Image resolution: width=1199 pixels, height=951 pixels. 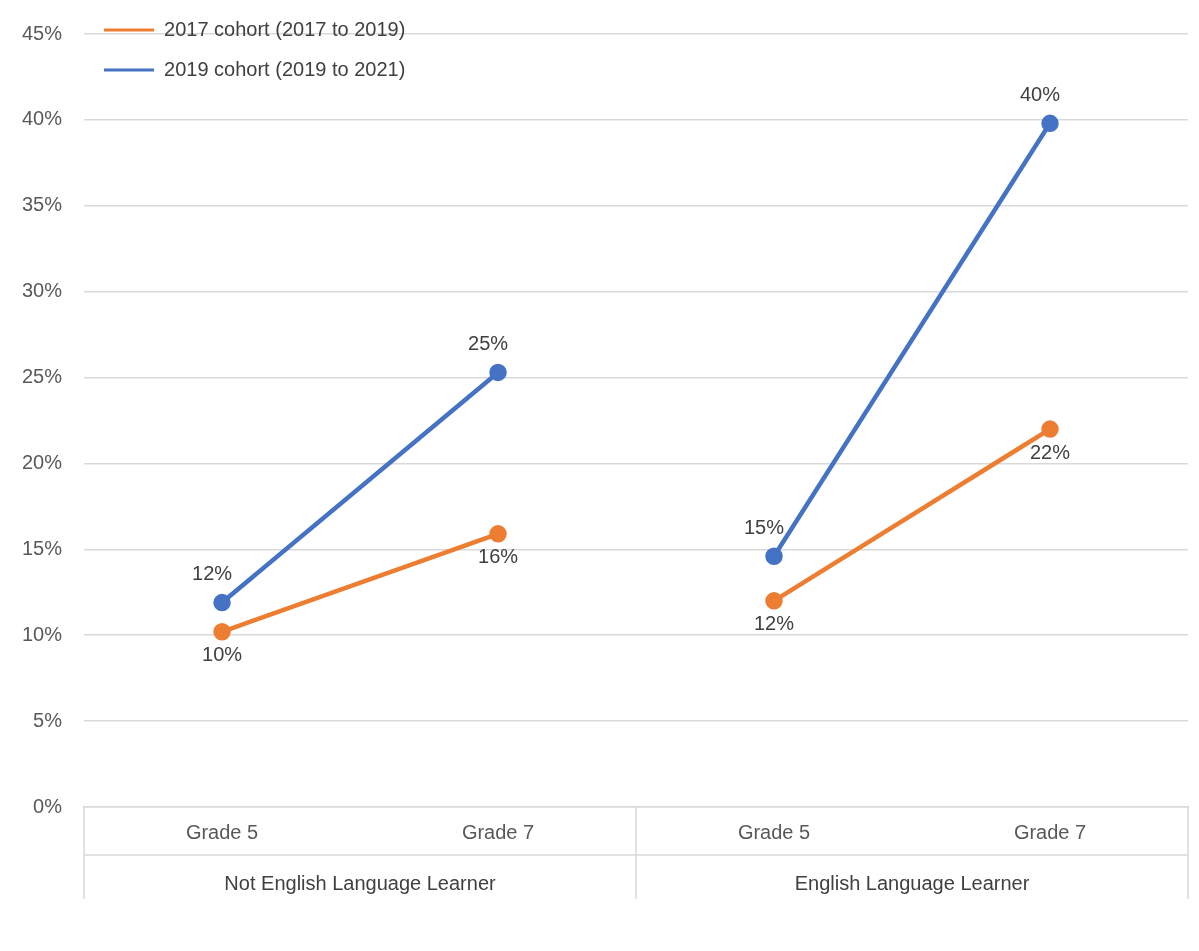 I want to click on data-label: 10%, so click(x=222, y=654).